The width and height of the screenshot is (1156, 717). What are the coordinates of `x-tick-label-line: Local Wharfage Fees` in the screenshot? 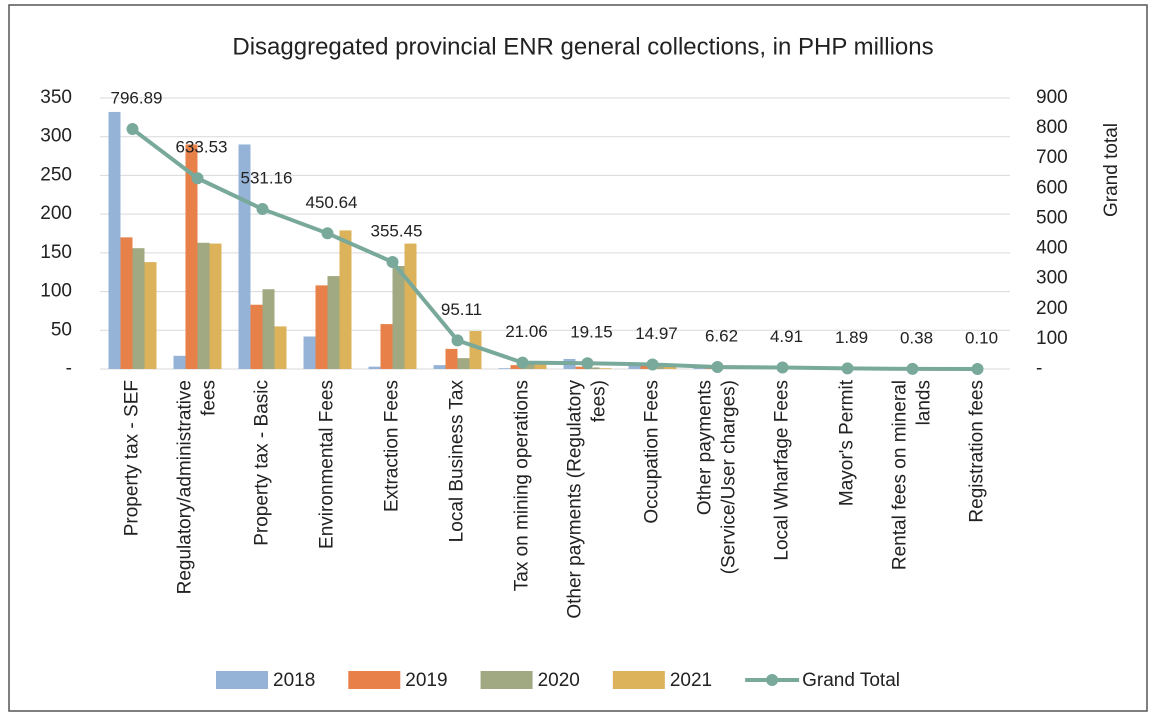 It's located at (782, 470).